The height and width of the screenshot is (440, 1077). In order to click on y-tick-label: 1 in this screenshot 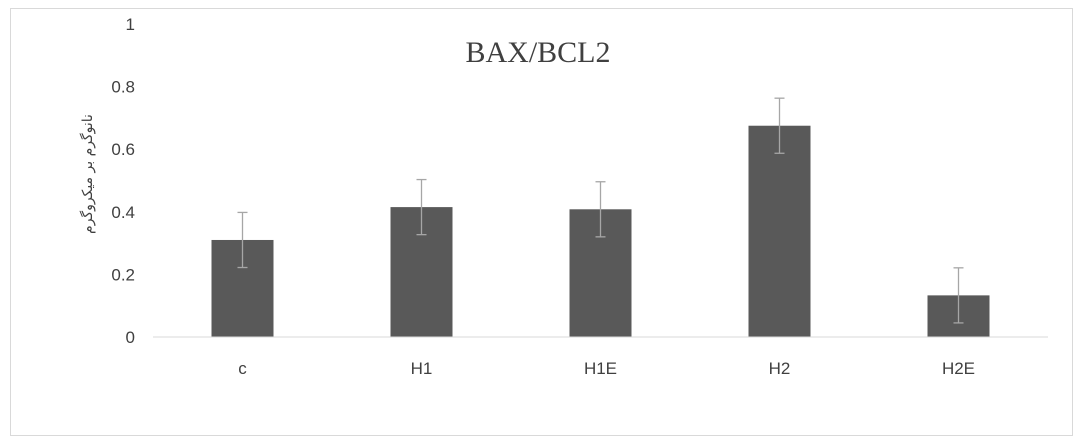, I will do `click(130, 24)`.